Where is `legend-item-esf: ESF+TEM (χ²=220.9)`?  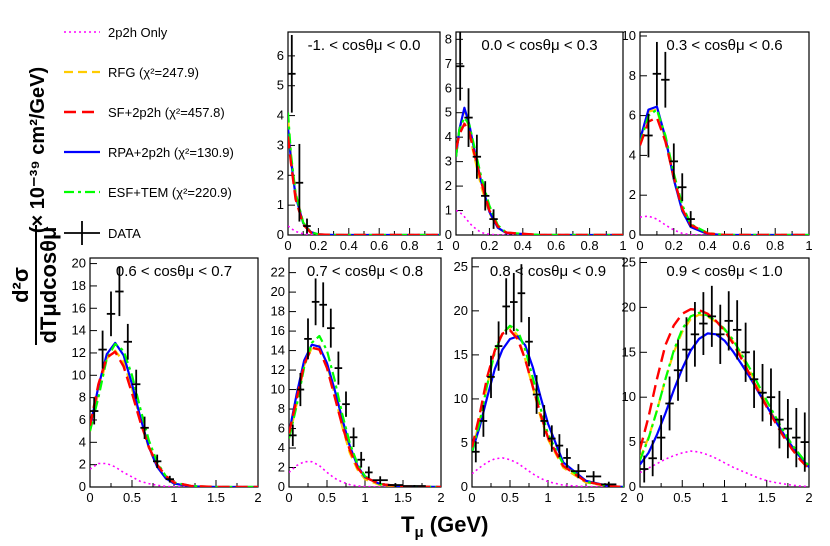
legend-item-esf: ESF+TEM (χ²=220.9) is located at coordinates (148, 192).